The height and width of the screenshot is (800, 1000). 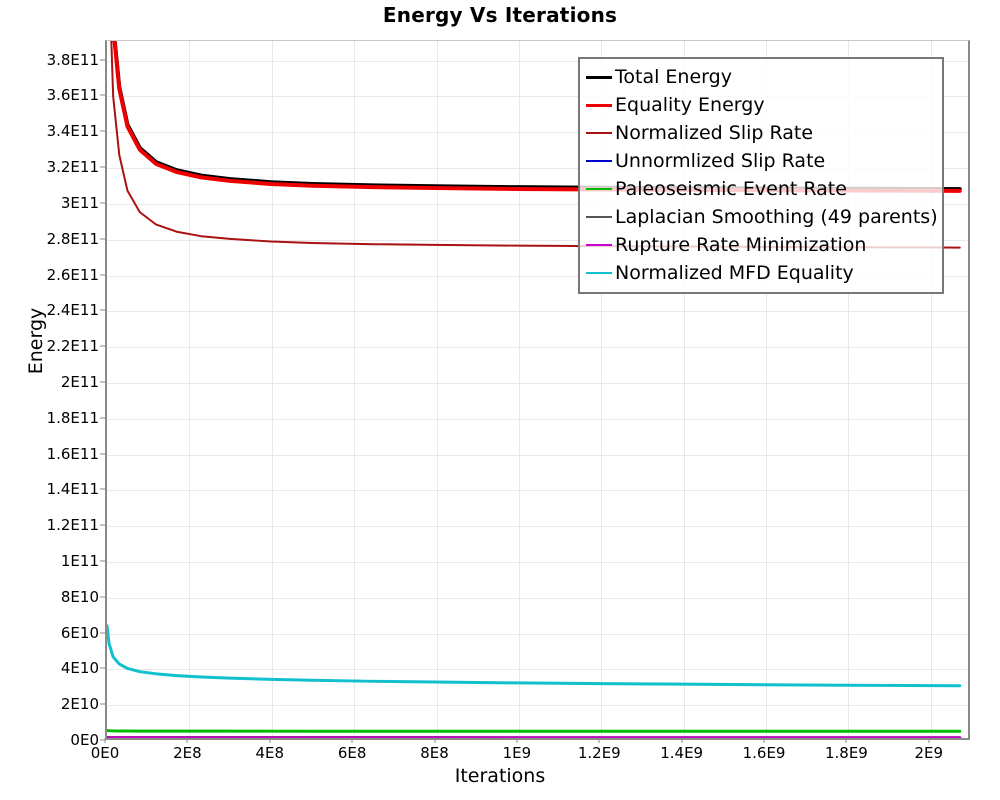 I want to click on legend-item: Laplacian Smoothing (49 parents), so click(x=762, y=217).